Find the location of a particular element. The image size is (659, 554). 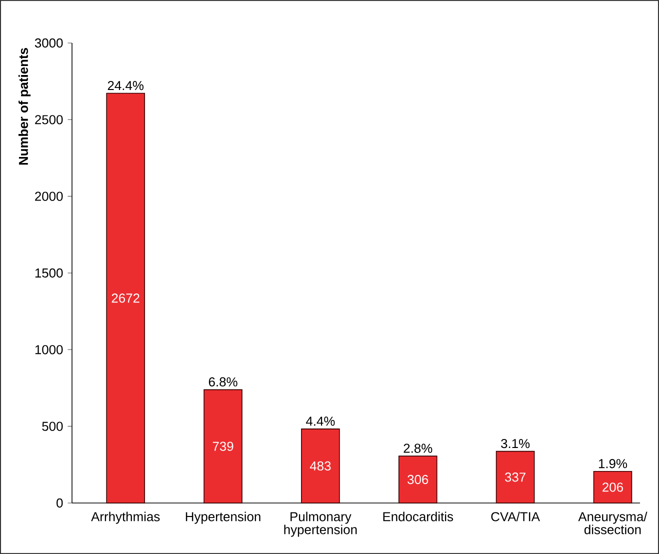

data-label: 306 is located at coordinates (418, 479).